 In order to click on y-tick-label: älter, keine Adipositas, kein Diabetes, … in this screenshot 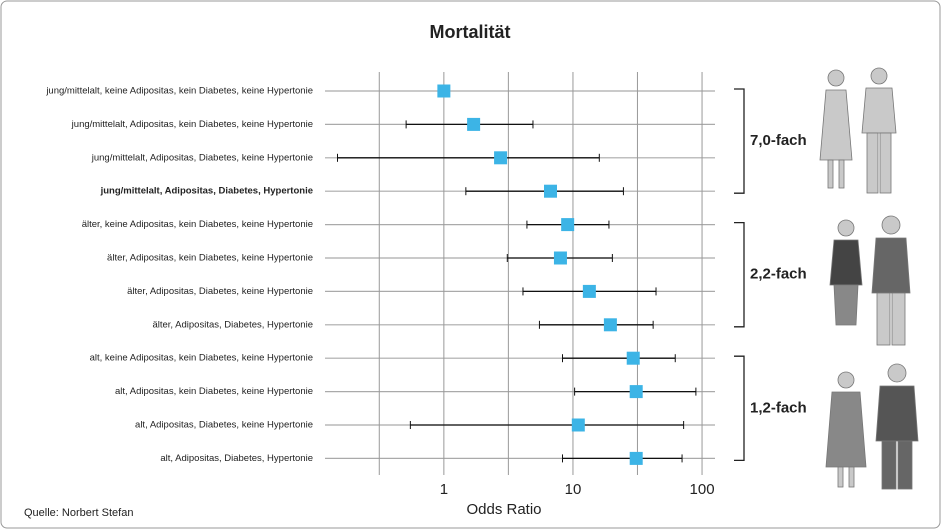, I will do `click(197, 224)`.